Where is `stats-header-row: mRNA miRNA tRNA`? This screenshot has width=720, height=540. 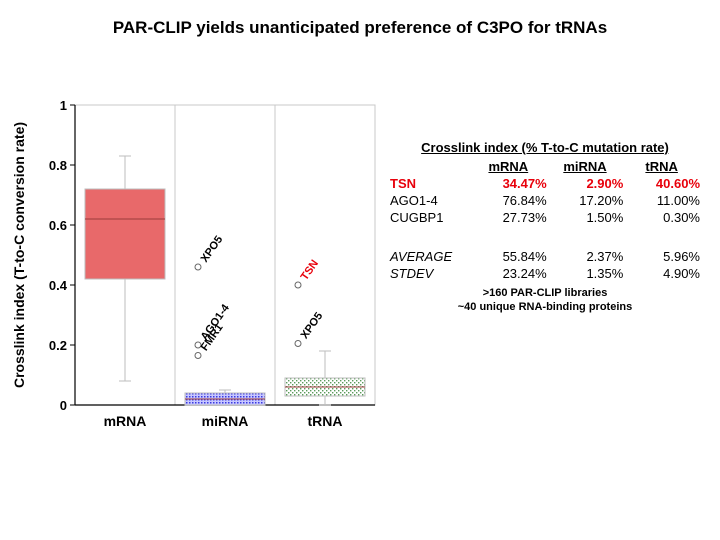 stats-header-row: mRNA miRNA tRNA is located at coordinates (545, 166).